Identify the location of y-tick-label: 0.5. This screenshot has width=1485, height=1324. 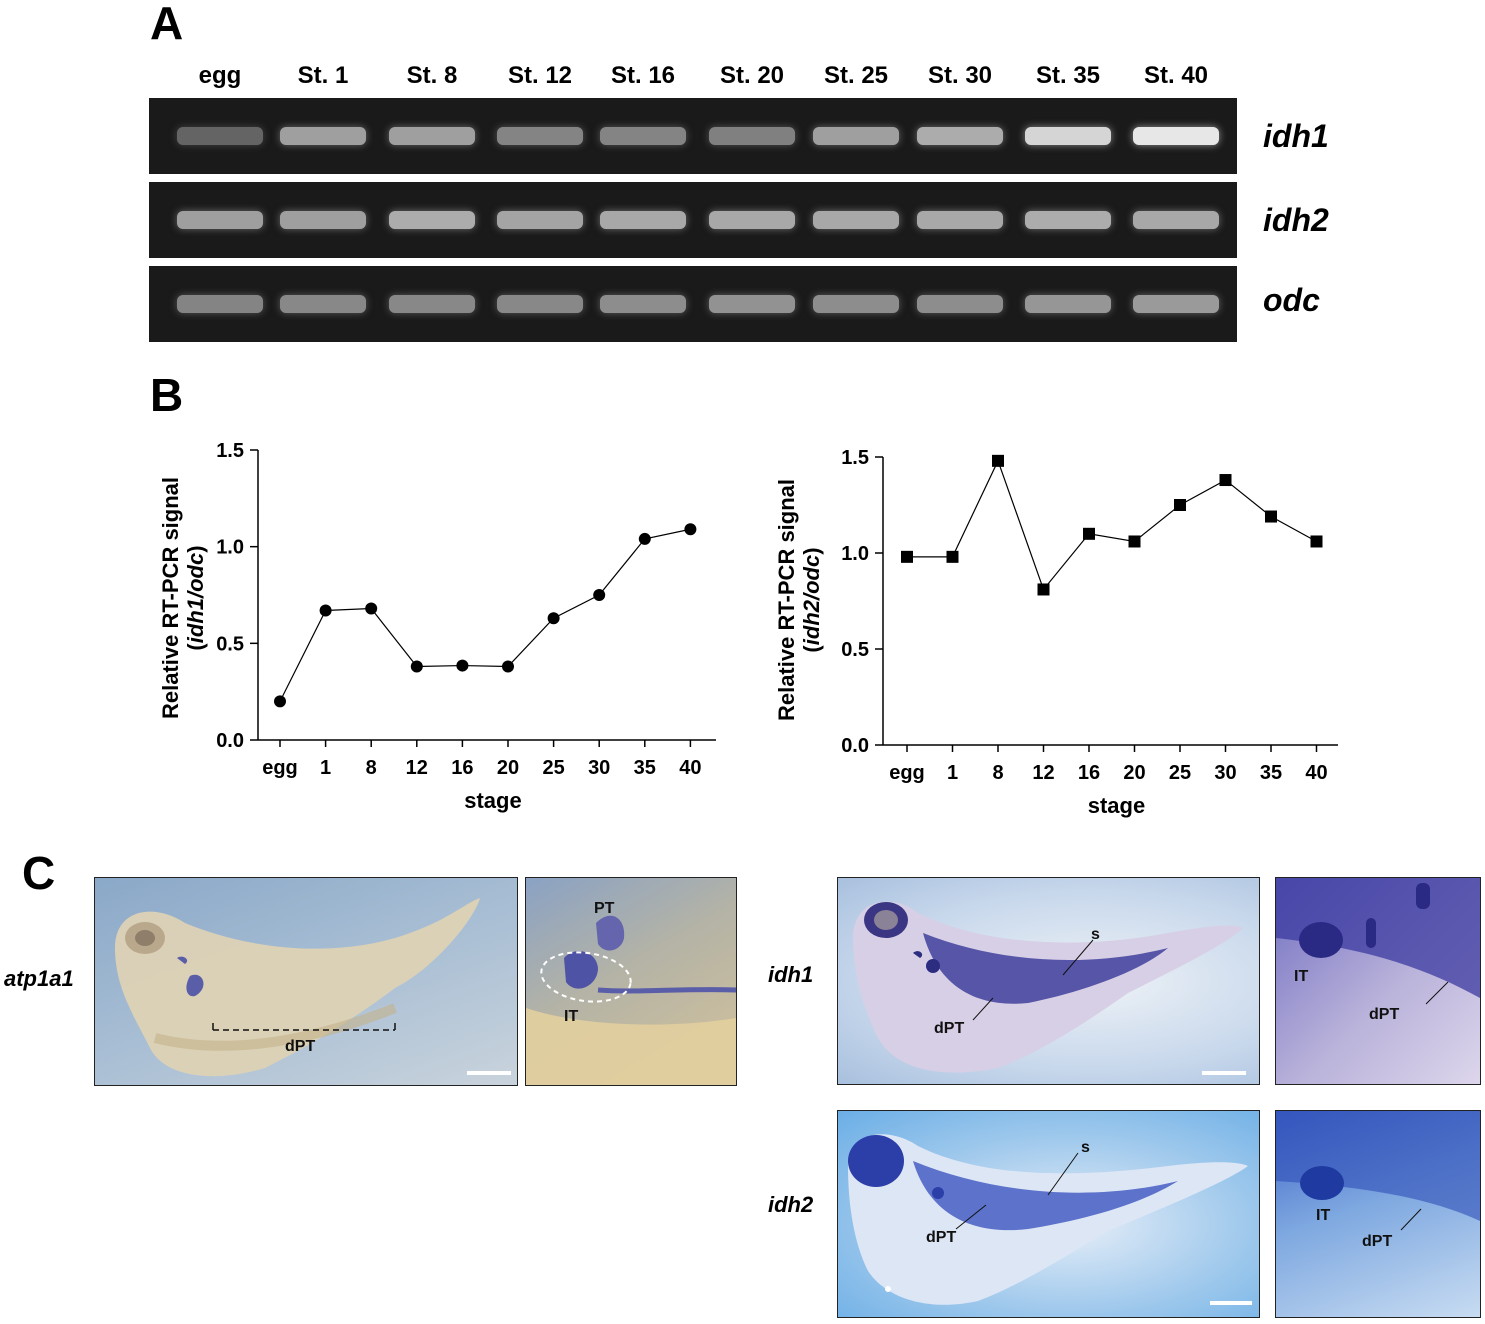
(230, 644).